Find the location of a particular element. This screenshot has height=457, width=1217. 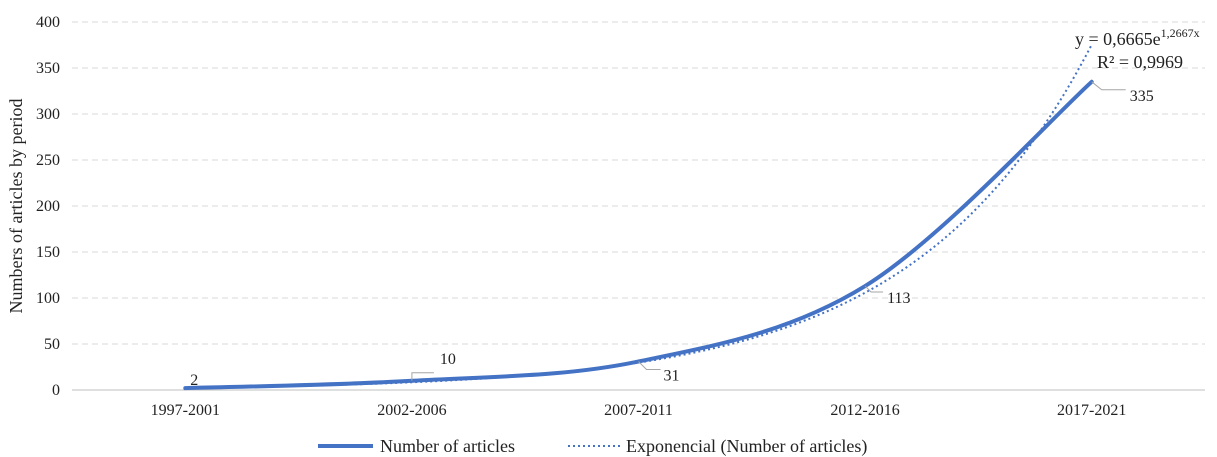

y-tick-label: 300 is located at coordinates (48, 114).